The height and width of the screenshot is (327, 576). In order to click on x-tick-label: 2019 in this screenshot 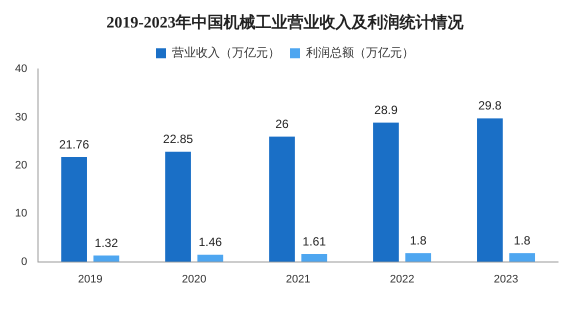, I will do `click(90, 279)`.